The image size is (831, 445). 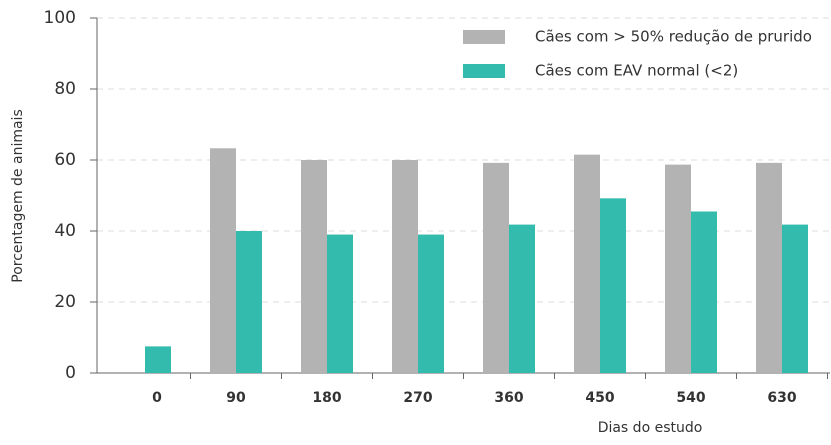 I want to click on x-axis-label: Dias do estudo, so click(x=650, y=428).